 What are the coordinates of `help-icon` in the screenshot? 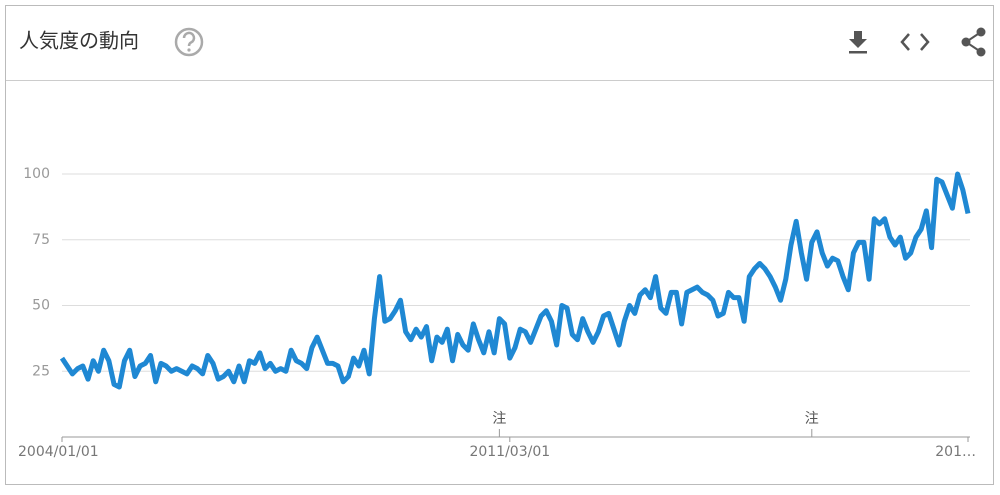 It's located at (189, 42).